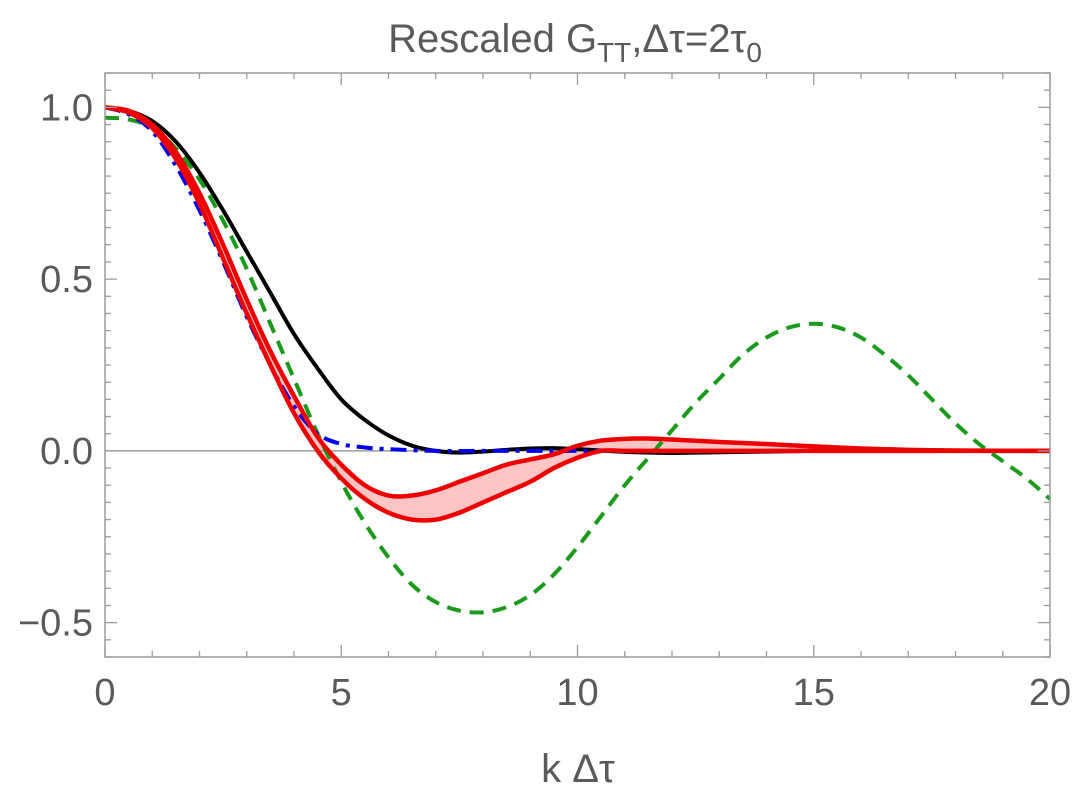 The width and height of the screenshot is (1080, 796). What do you see at coordinates (575, 42) in the screenshot?
I see `chart-title: Rescaled GTT,Δτ=2τ0` at bounding box center [575, 42].